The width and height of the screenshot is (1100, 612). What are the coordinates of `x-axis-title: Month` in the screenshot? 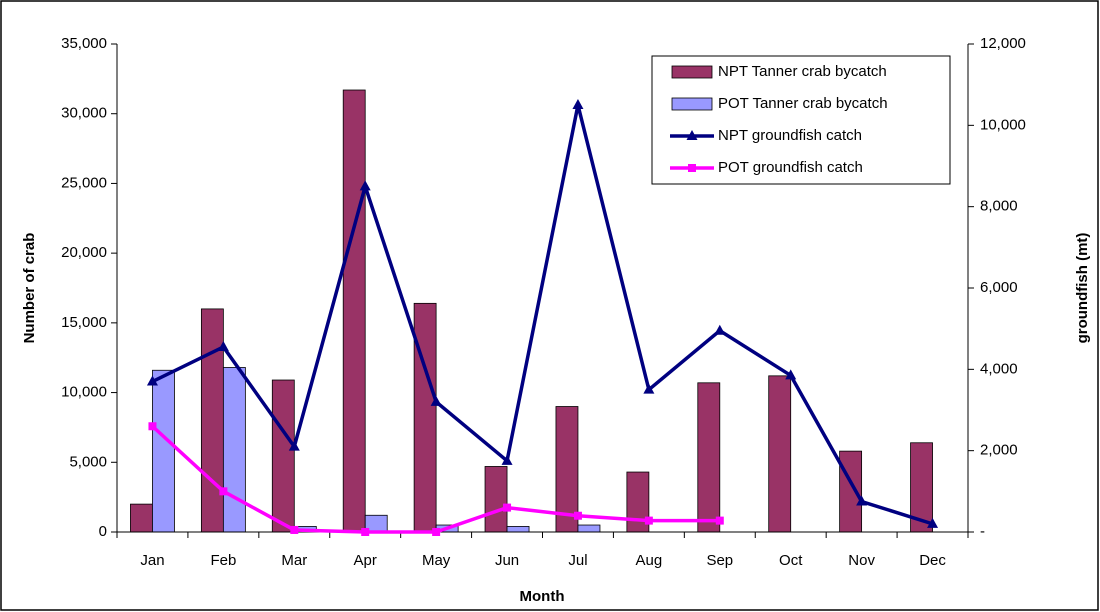 It's located at (542, 596).